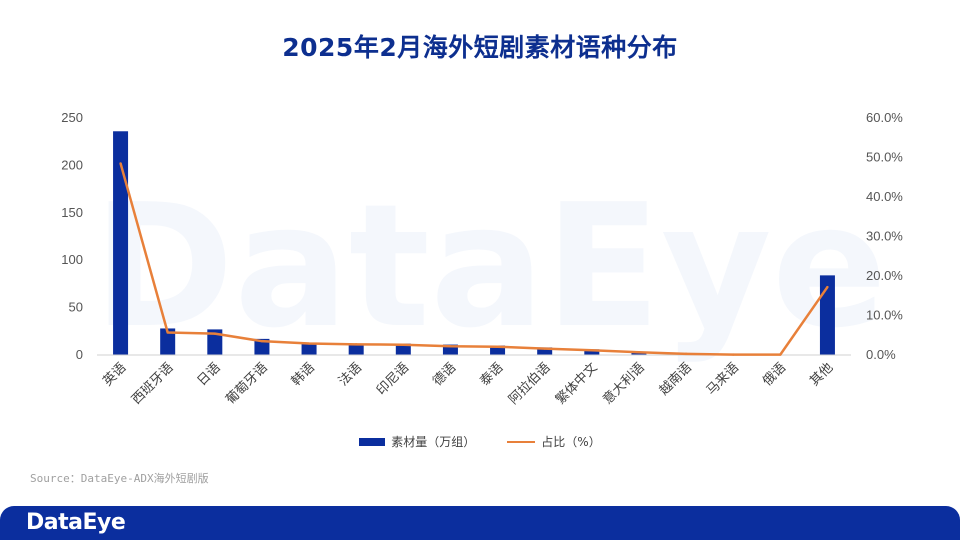 The image size is (960, 540). I want to click on y-right-tick-label: 20.0%, so click(884, 275).